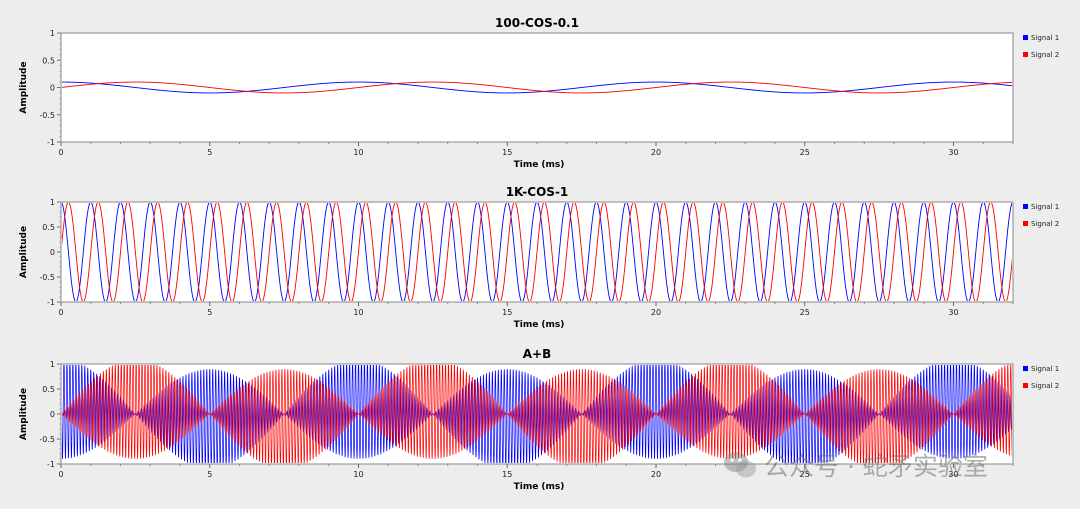 The width and height of the screenshot is (1080, 509). What do you see at coordinates (537, 192) in the screenshot?
I see `chart-title: 1K-COS-1` at bounding box center [537, 192].